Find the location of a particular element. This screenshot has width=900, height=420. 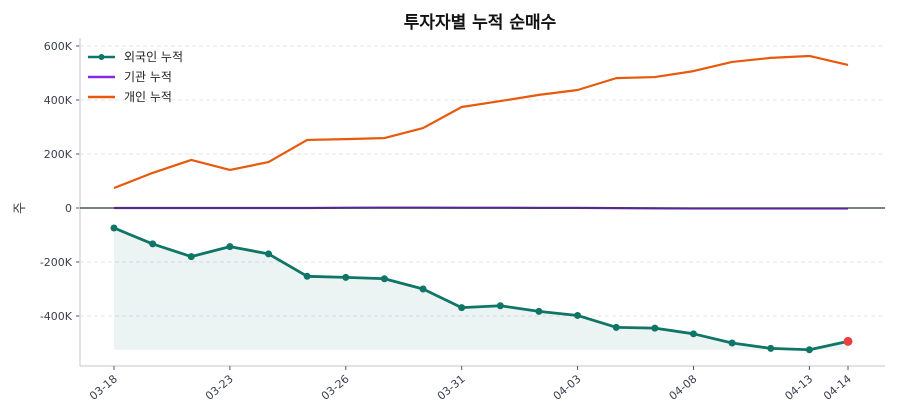

x-tick-label: 03-31 is located at coordinates (451, 387).